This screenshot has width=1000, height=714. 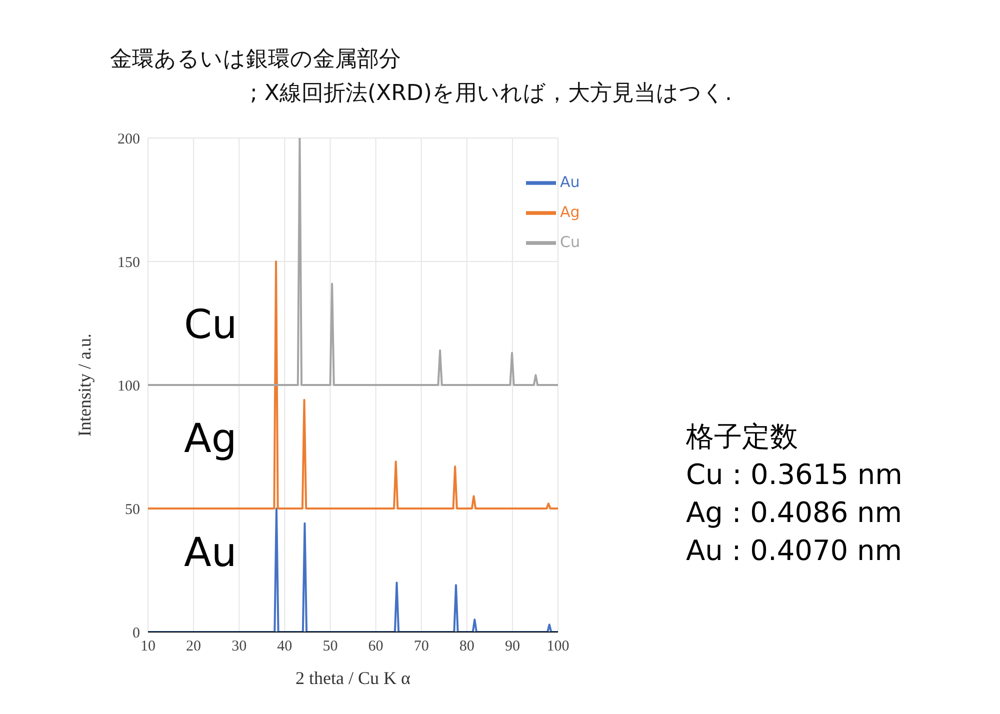 What do you see at coordinates (330, 646) in the screenshot?
I see `x-tick-label: 50` at bounding box center [330, 646].